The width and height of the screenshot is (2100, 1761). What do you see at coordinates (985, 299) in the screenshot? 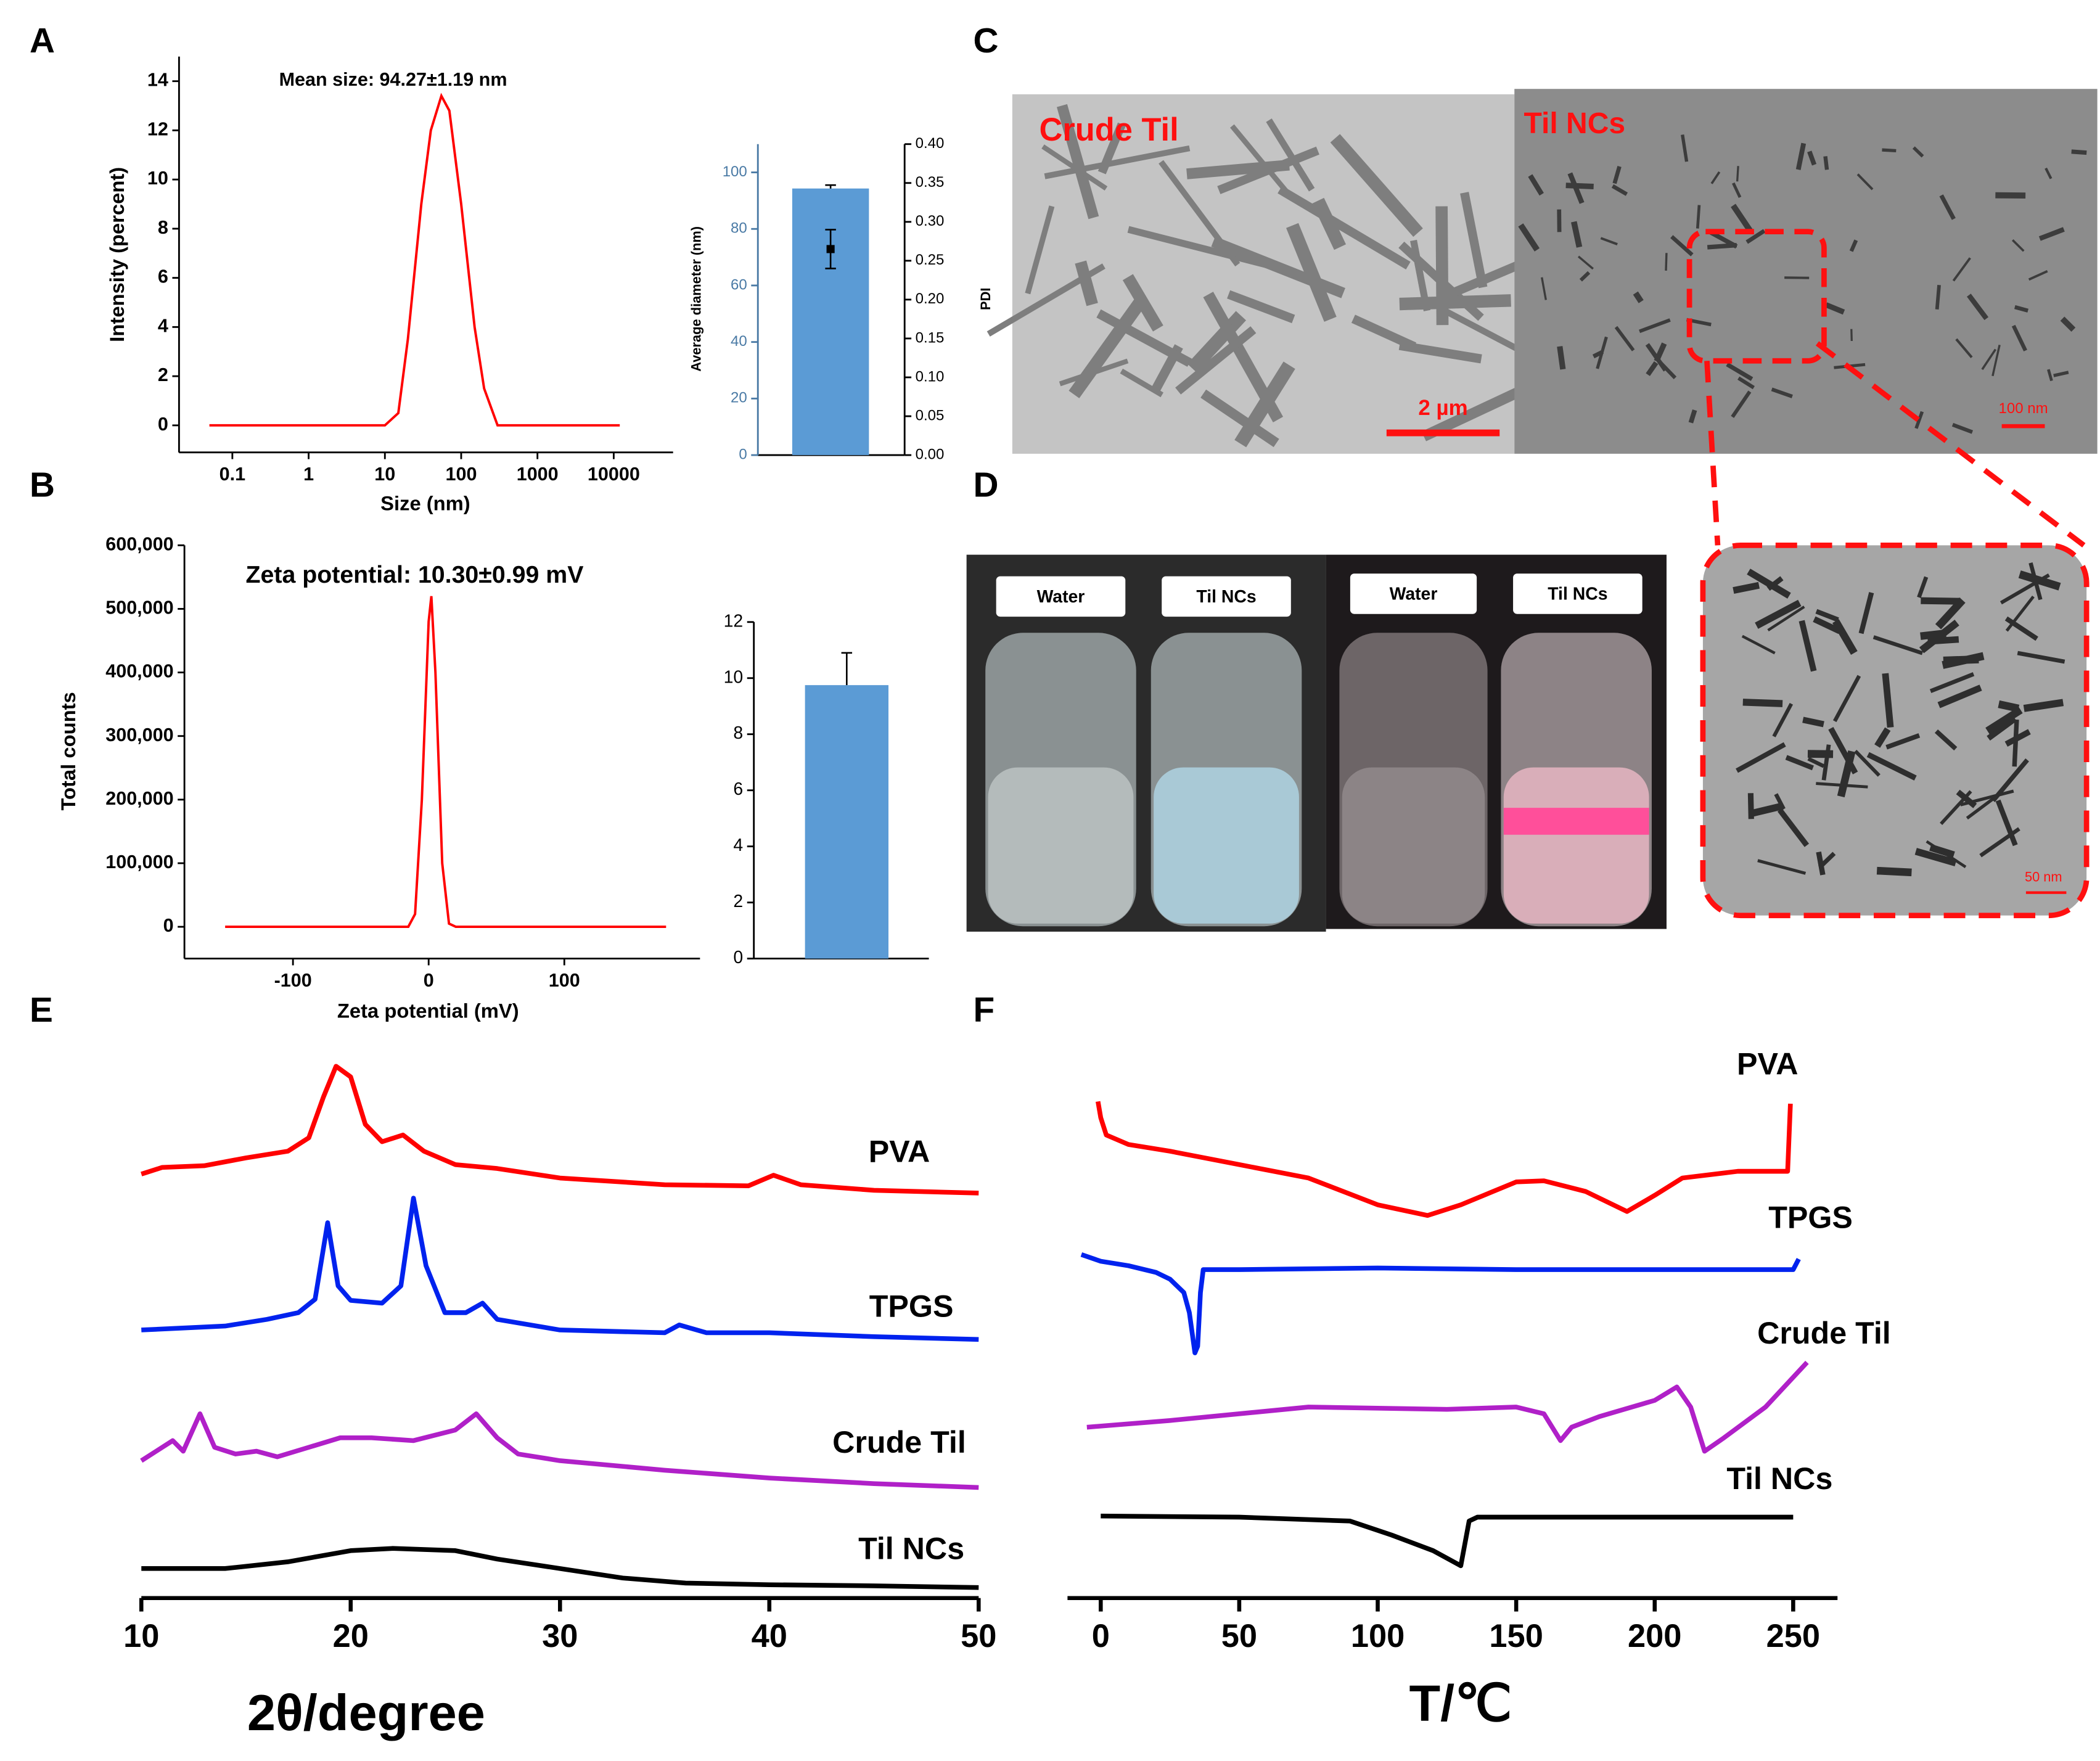
I see `y2-axis-label: PDI` at bounding box center [985, 299].